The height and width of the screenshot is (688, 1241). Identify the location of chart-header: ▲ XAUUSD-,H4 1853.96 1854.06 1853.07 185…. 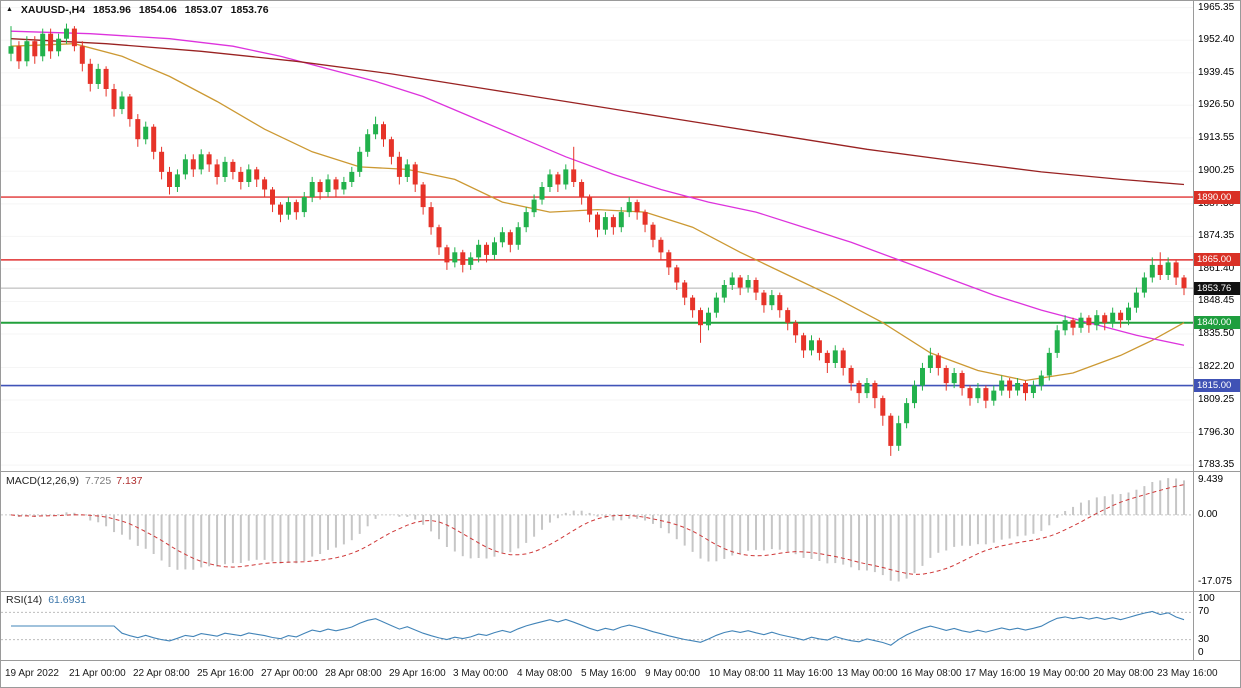
(140, 10).